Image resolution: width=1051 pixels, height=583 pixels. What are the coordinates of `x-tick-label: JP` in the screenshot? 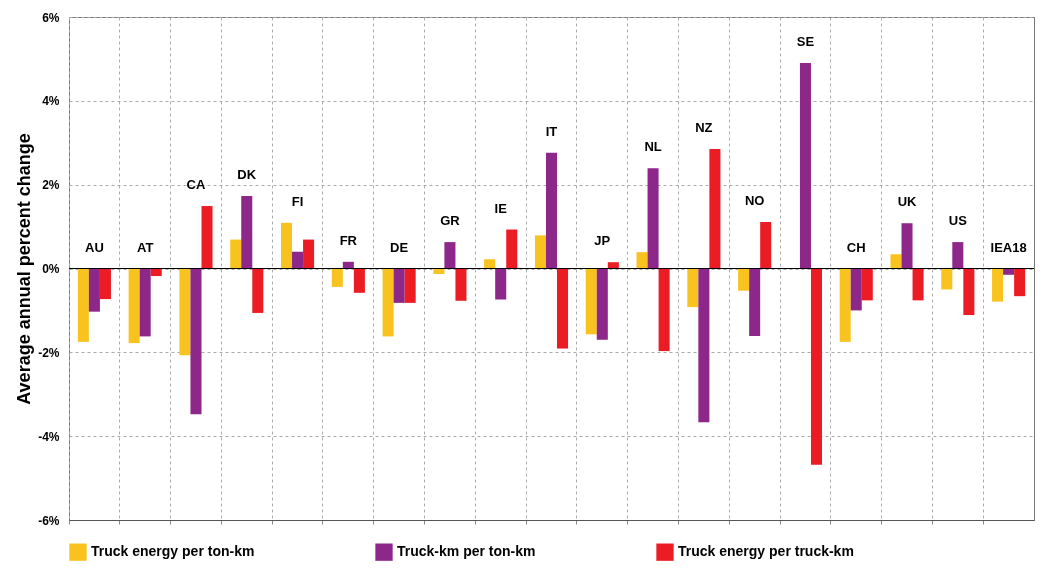 It's located at (602, 241).